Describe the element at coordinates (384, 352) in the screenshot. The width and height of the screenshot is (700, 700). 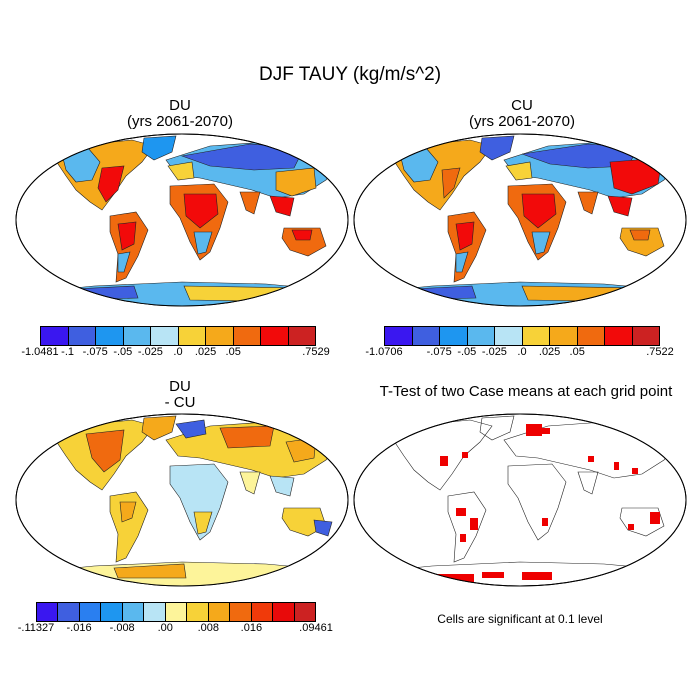
I see `cu-colorbar-label: -1.0706` at that location.